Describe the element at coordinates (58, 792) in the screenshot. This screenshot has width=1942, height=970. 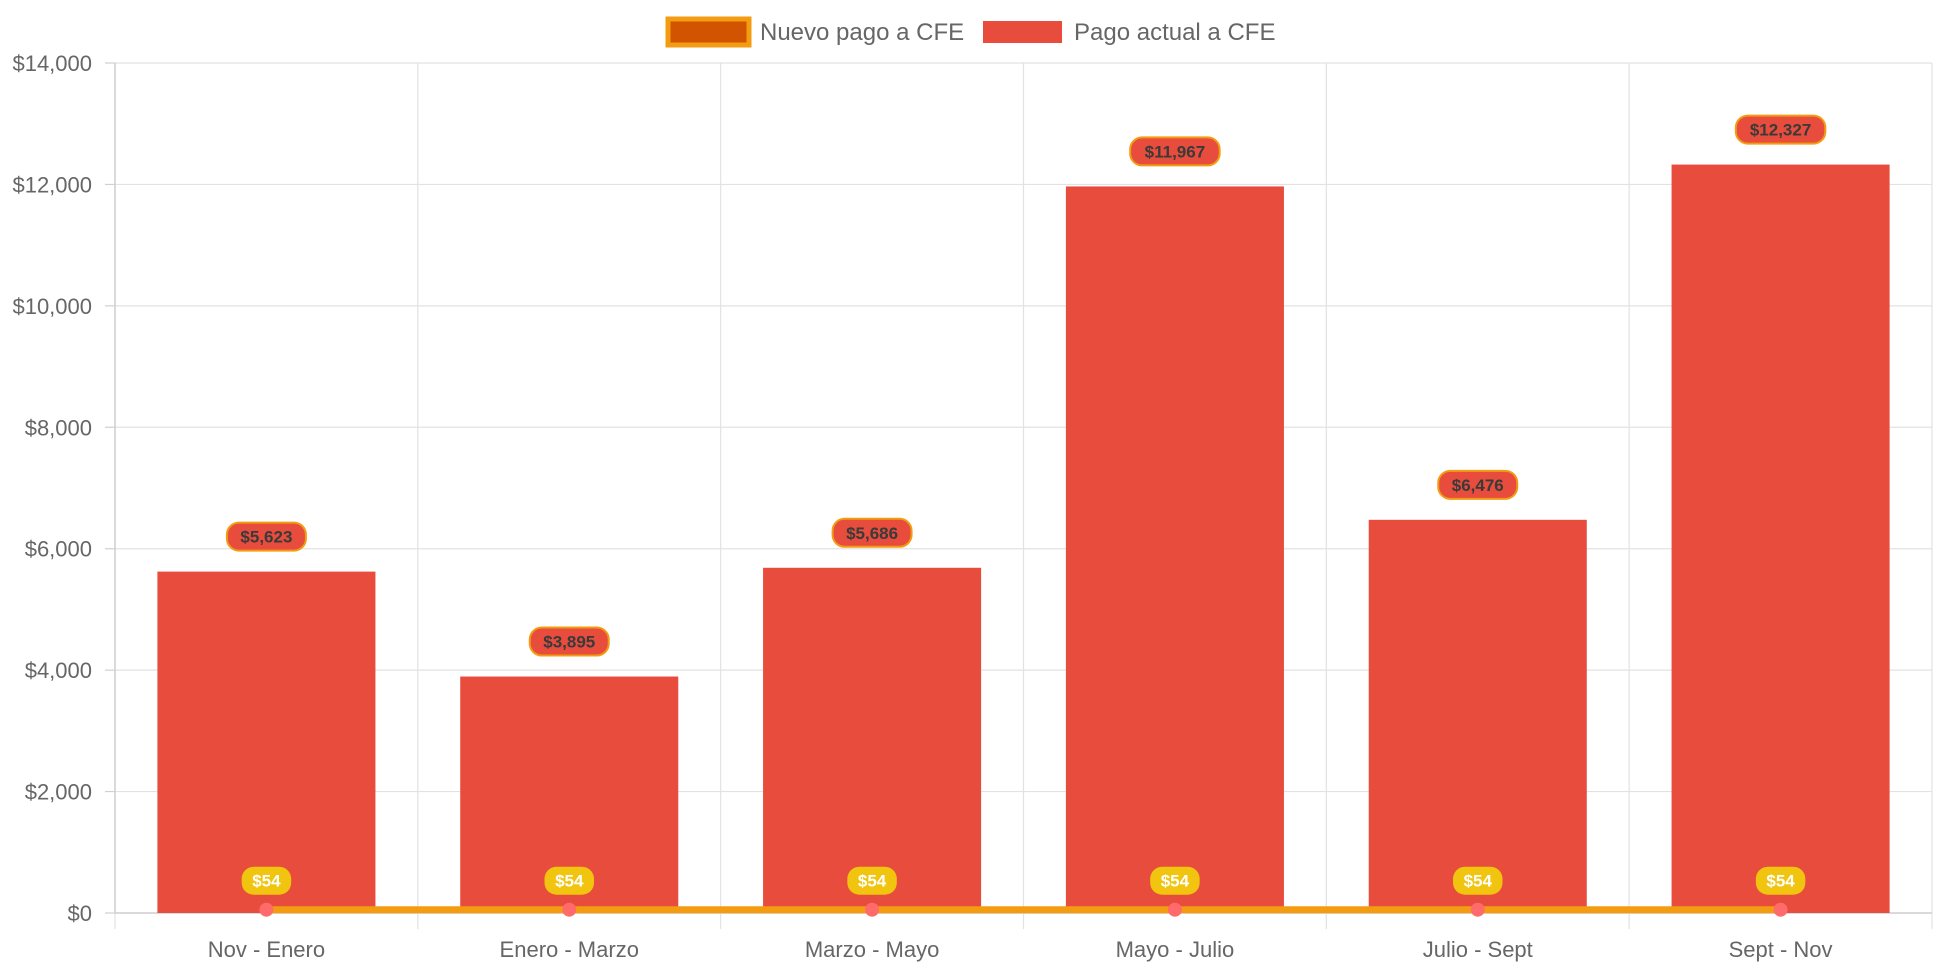
I see `y-tick-label: $2,000` at that location.